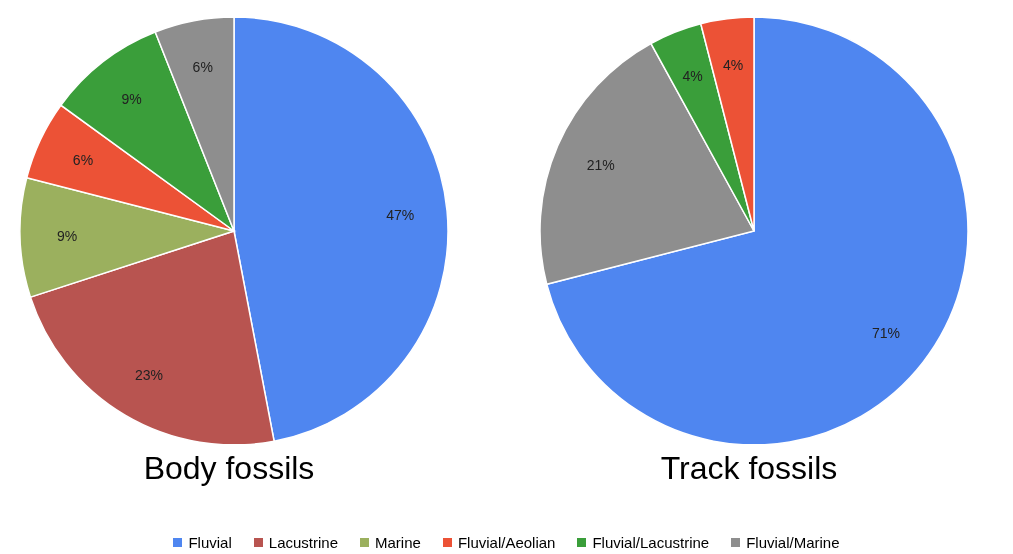  What do you see at coordinates (229, 468) in the screenshot?
I see `text: Body fossils` at bounding box center [229, 468].